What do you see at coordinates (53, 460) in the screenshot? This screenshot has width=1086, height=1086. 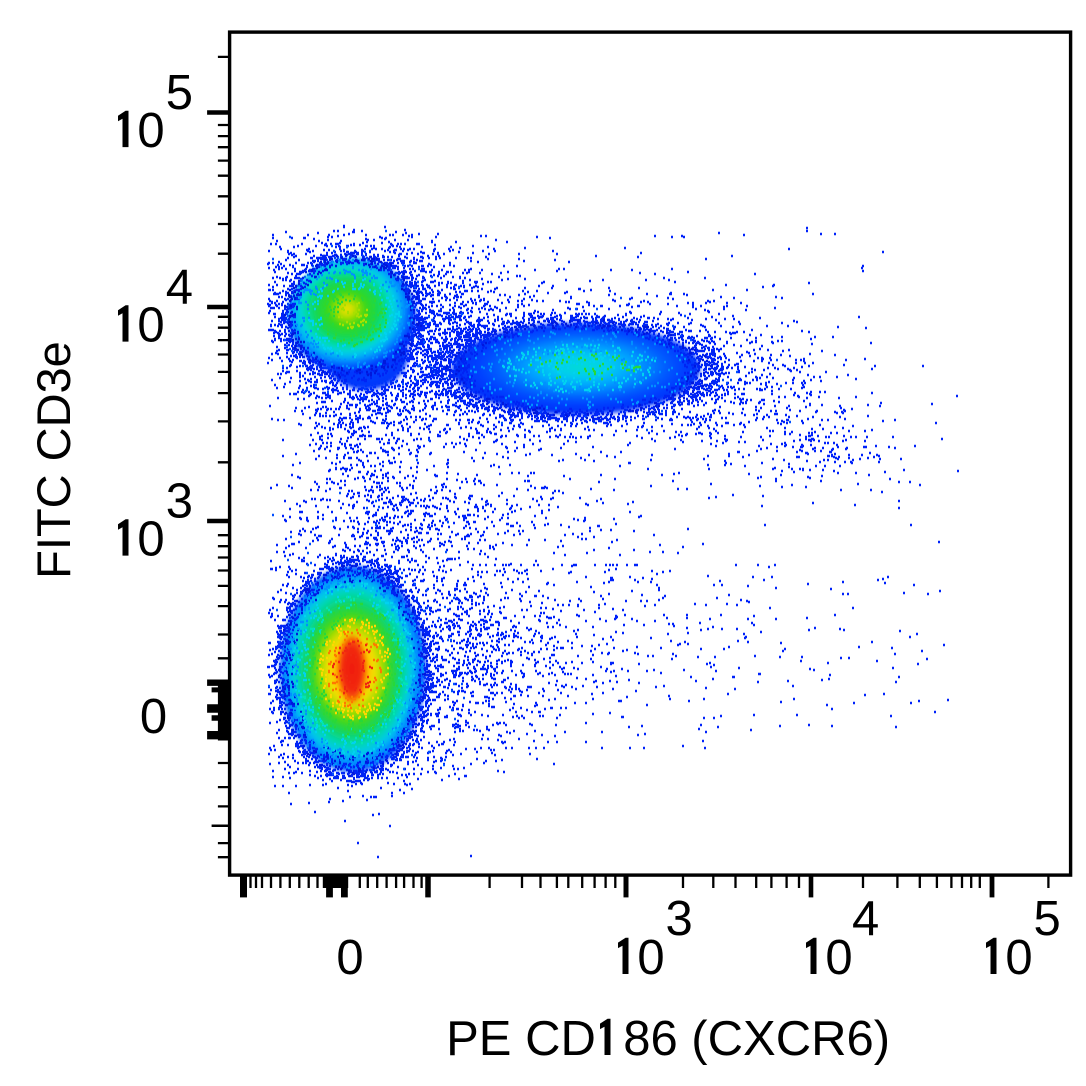 I see `svg-text: FITC CD3e` at bounding box center [53, 460].